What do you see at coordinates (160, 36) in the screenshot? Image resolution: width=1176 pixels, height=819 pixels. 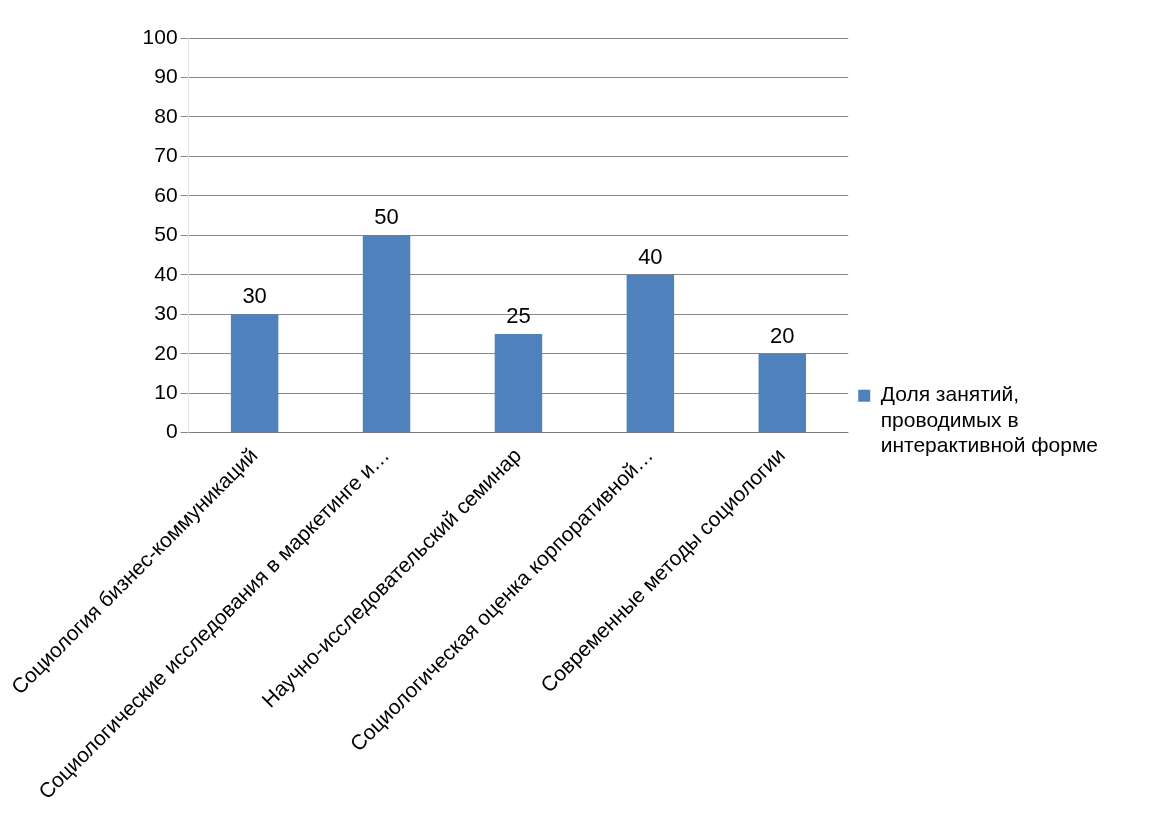 I see `y-tick-label: 100` at bounding box center [160, 36].